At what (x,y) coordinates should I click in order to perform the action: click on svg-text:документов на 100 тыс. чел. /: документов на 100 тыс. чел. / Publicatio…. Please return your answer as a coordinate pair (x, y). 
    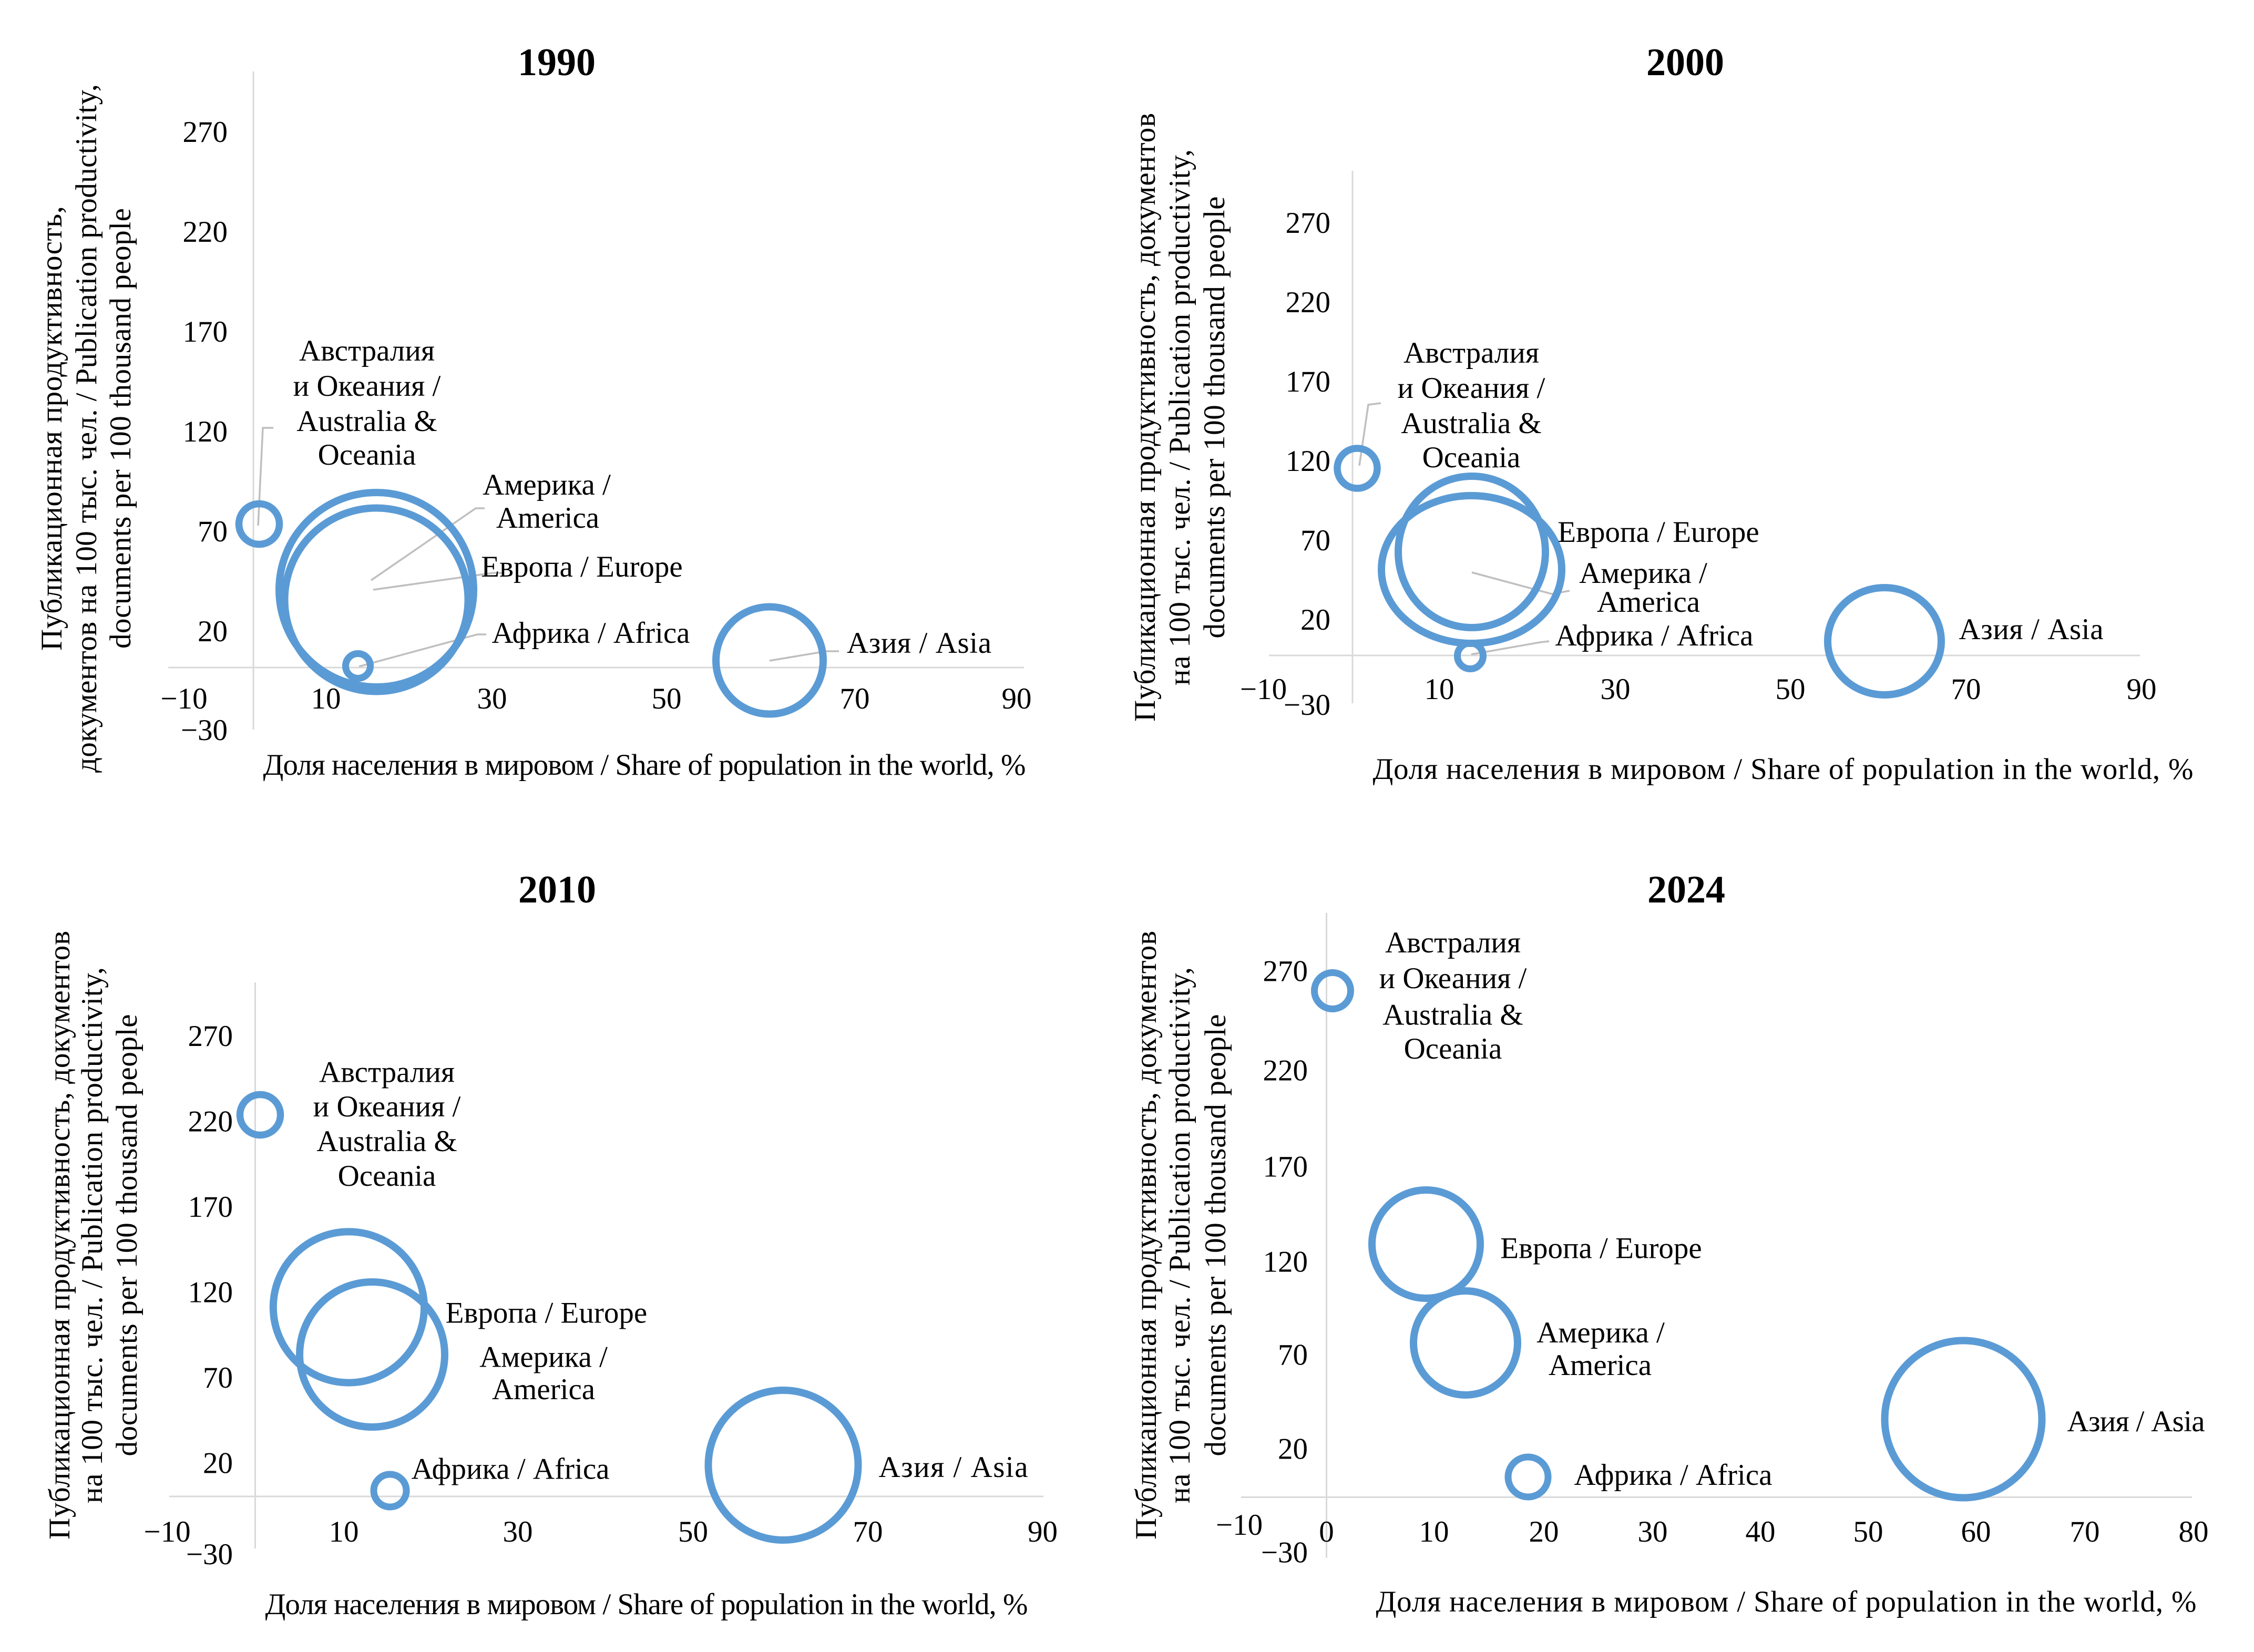
    Looking at the image, I should click on (86, 428).